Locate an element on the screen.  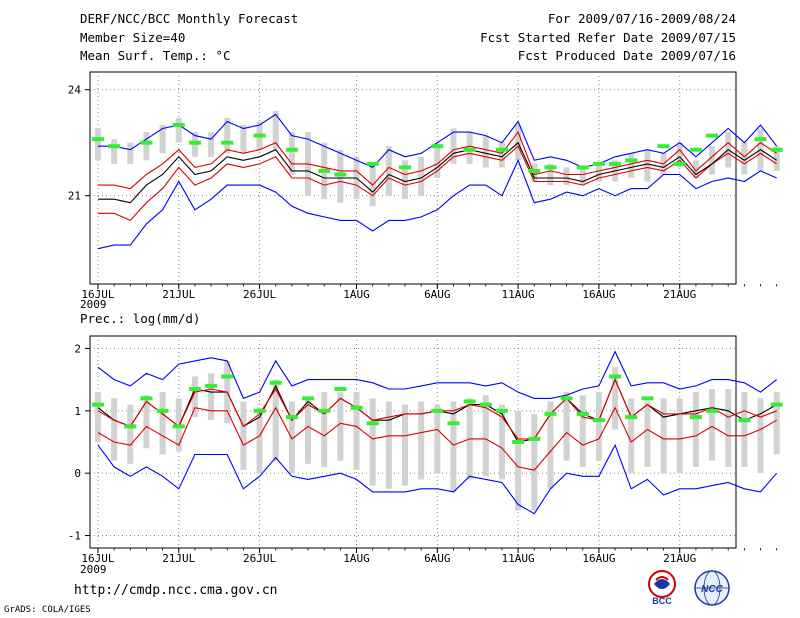
precip-xtick-label: 6AUG is located at coordinates (437, 558).